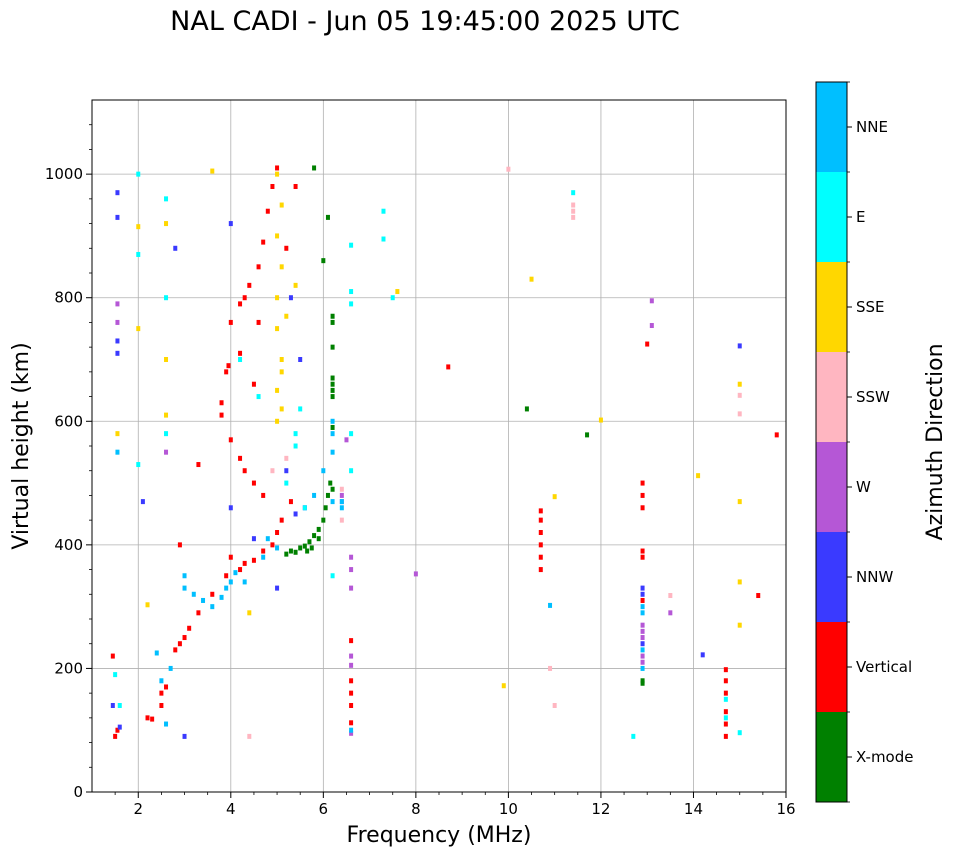 The height and width of the screenshot is (857, 958). What do you see at coordinates (439, 835) in the screenshot?
I see `x-axis-title: Frequency (MHz)` at bounding box center [439, 835].